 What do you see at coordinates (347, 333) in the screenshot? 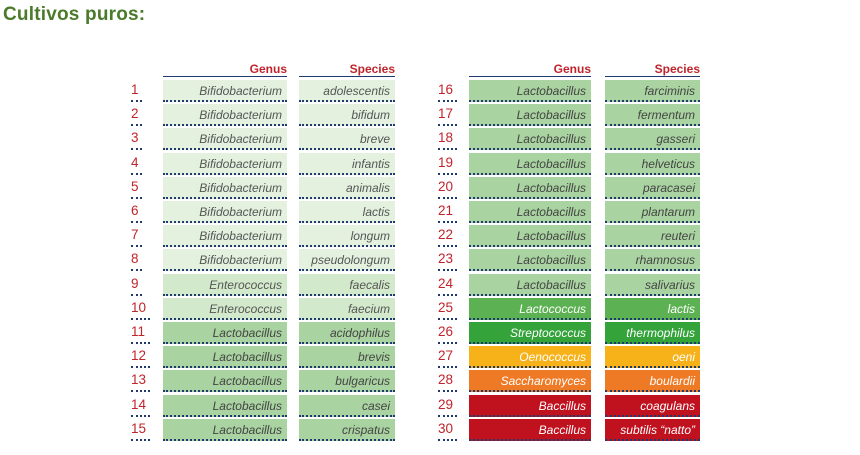
I see `species-cell: acidophilus` at bounding box center [347, 333].